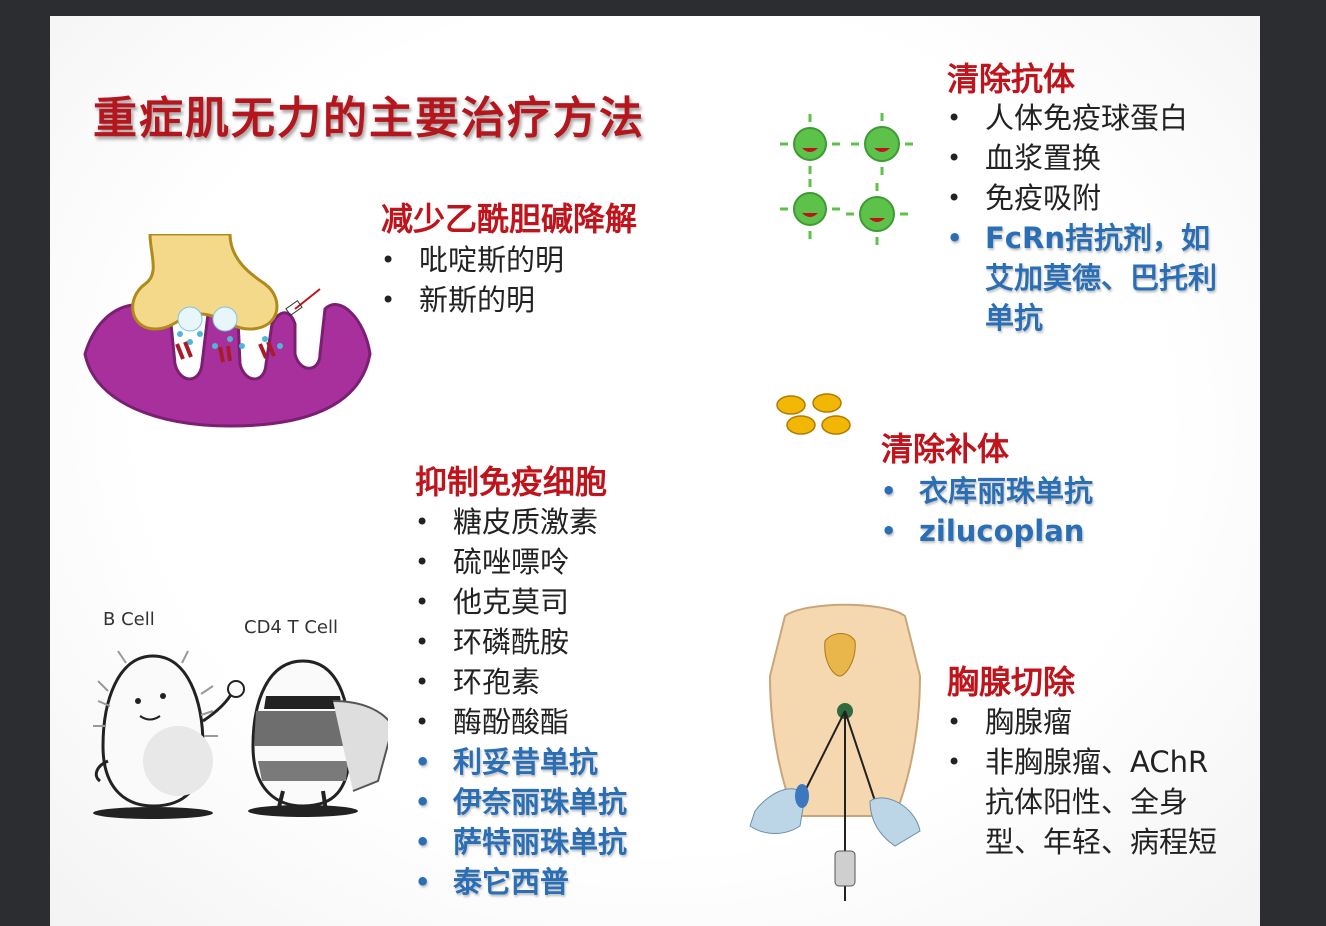 This screenshot has height=926, width=1326. What do you see at coordinates (1086, 118) in the screenshot?
I see `list-item: 人体免疫球蛋白` at bounding box center [1086, 118].